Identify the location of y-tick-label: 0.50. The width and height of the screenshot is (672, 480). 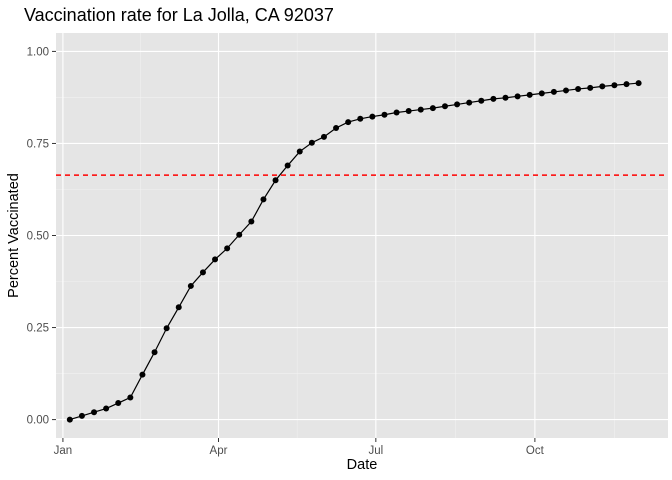
(38, 237).